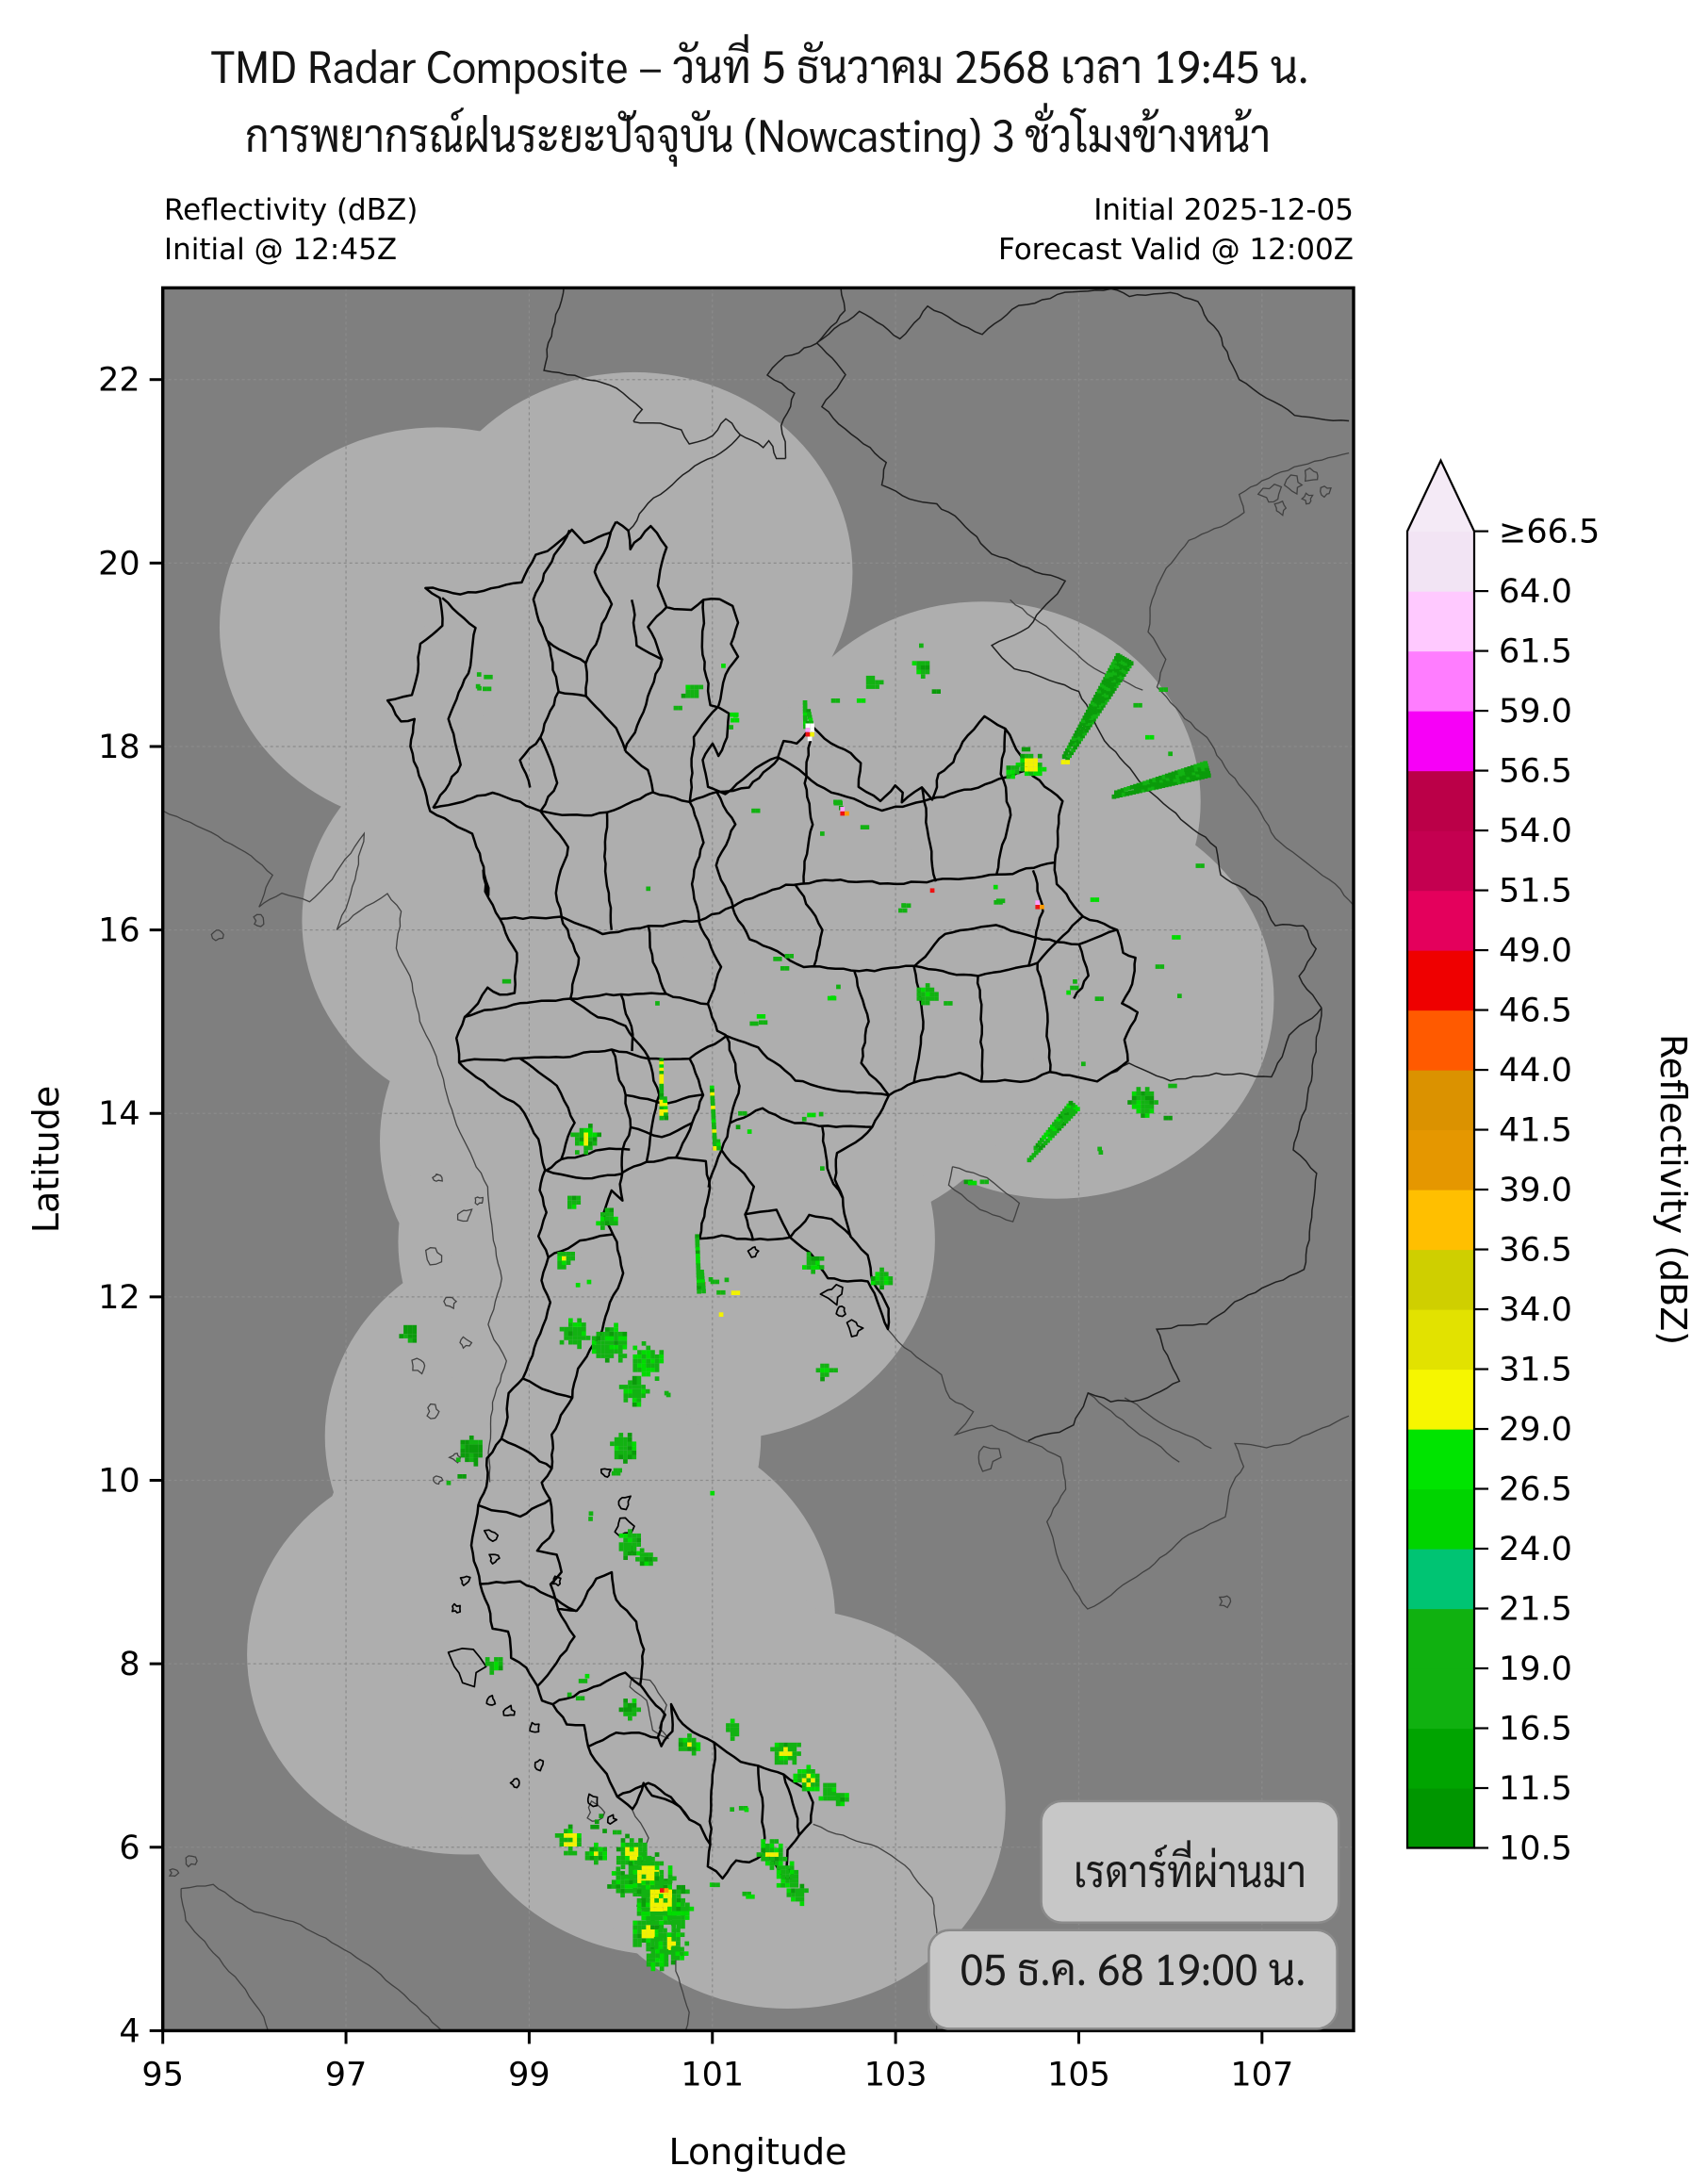 The width and height of the screenshot is (1708, 2183). I want to click on note-initial-date: Initial 2025-12-05, so click(1224, 210).